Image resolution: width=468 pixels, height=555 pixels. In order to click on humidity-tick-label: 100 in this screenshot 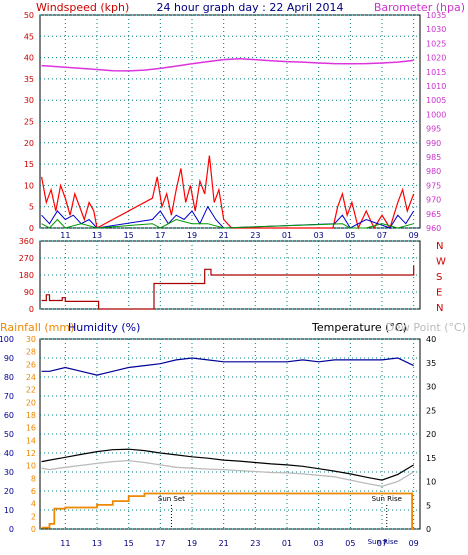, I will do `click(7, 339)`.